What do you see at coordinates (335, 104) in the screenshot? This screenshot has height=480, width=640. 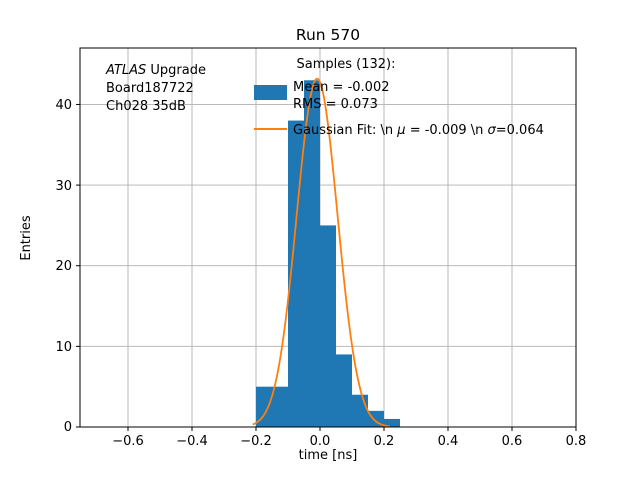 I see `legend-hist-rms: RMS = 0.073` at bounding box center [335, 104].